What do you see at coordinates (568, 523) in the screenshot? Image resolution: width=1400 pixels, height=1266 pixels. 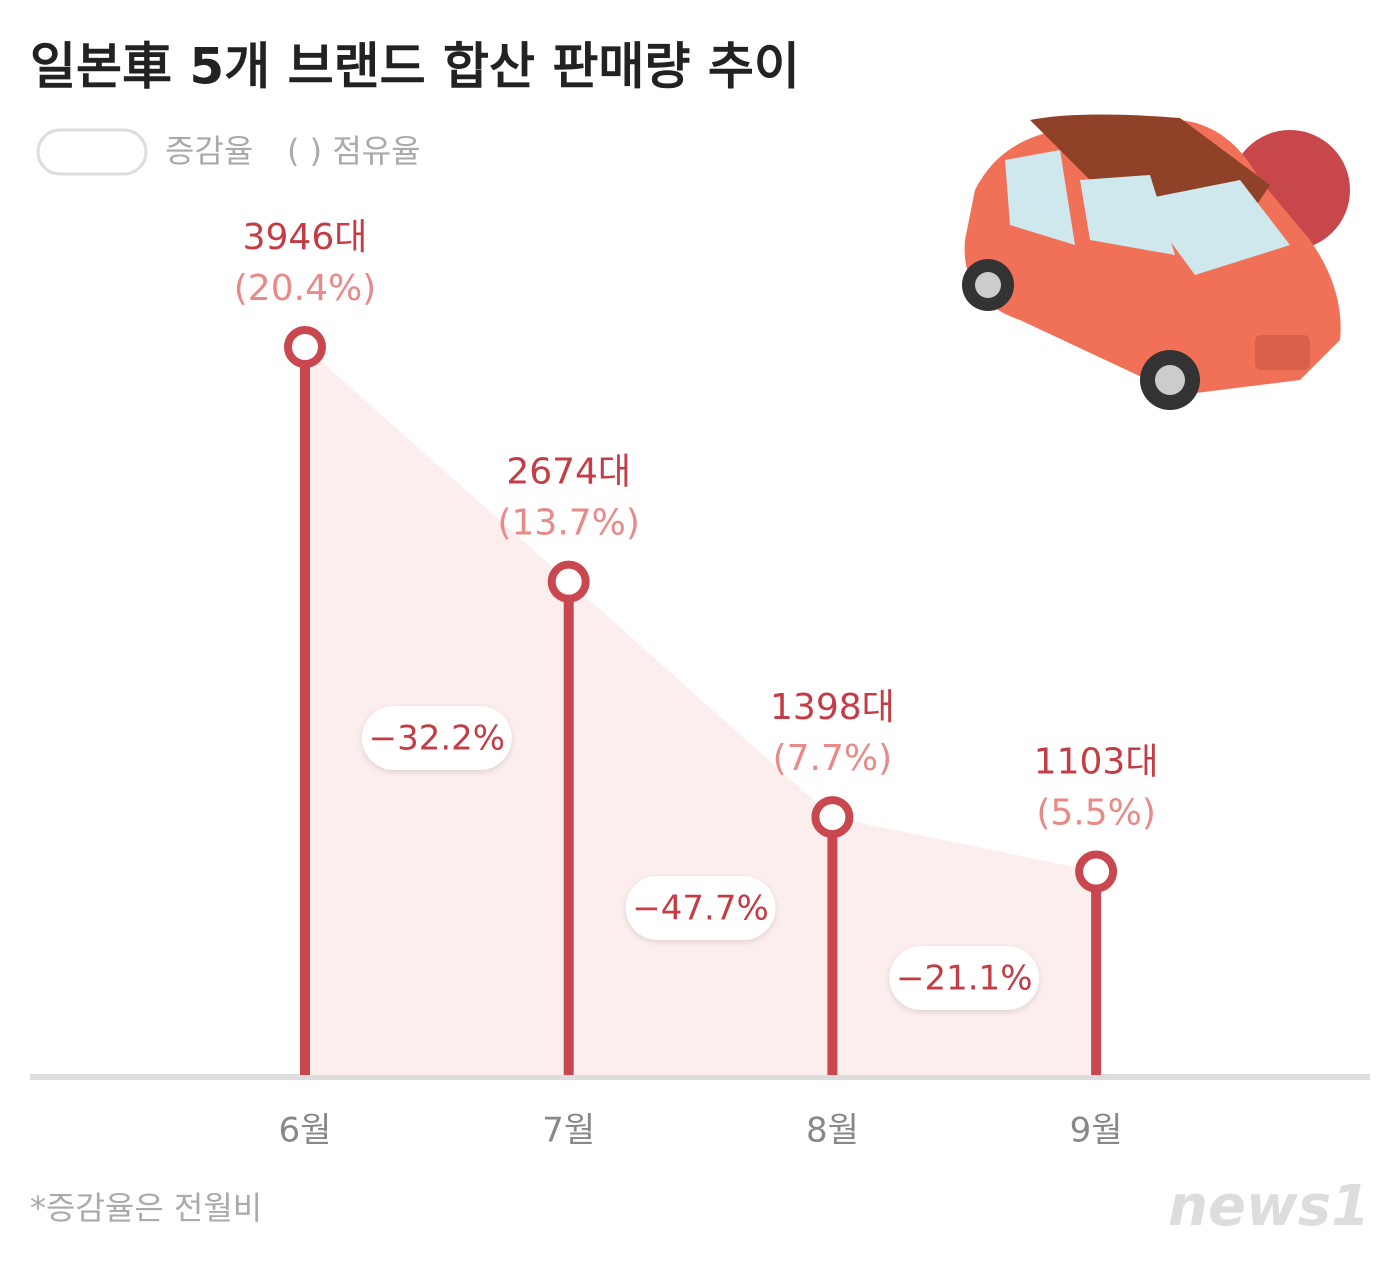 I see `share-label: (13.7%)` at bounding box center [568, 523].